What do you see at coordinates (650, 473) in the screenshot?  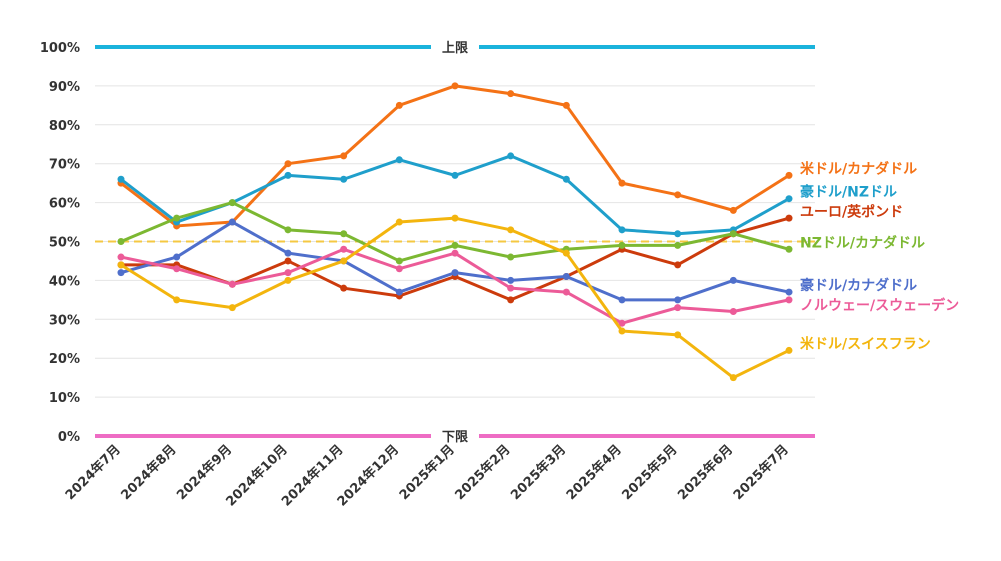 I see `x-tick-label: 2025年5月` at bounding box center [650, 473].